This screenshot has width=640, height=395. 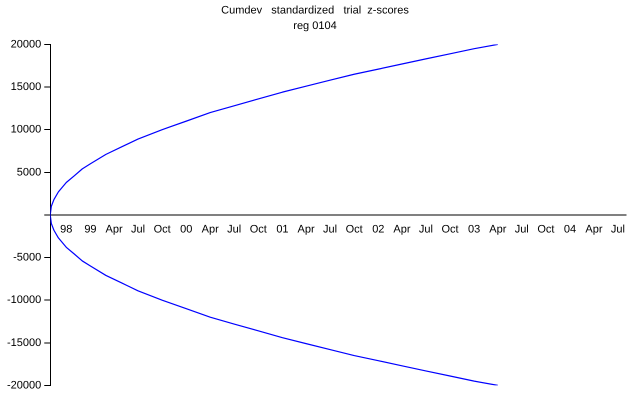 I want to click on chart-title: Cumdev standardized trial z-scores, so click(x=315, y=10).